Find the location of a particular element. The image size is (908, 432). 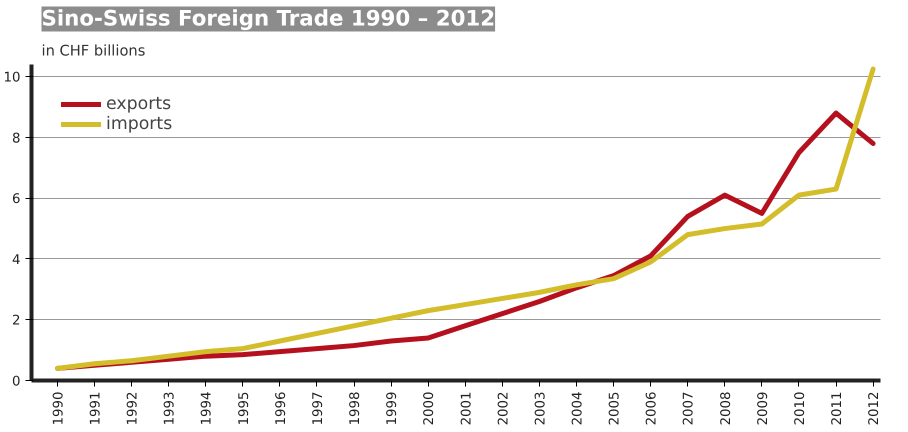

y-tick-label: 2 is located at coordinates (16, 321).